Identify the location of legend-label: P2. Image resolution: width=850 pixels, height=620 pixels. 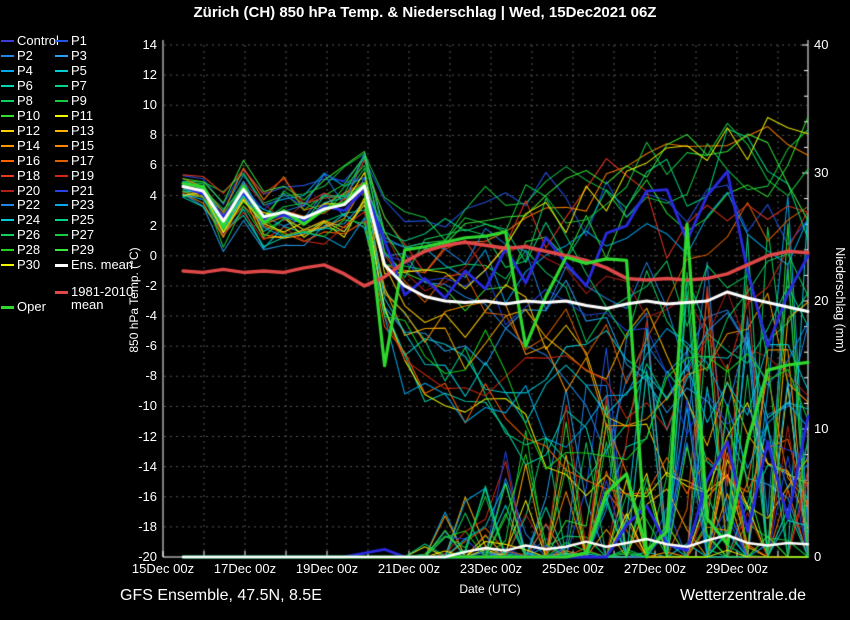
(25, 55).